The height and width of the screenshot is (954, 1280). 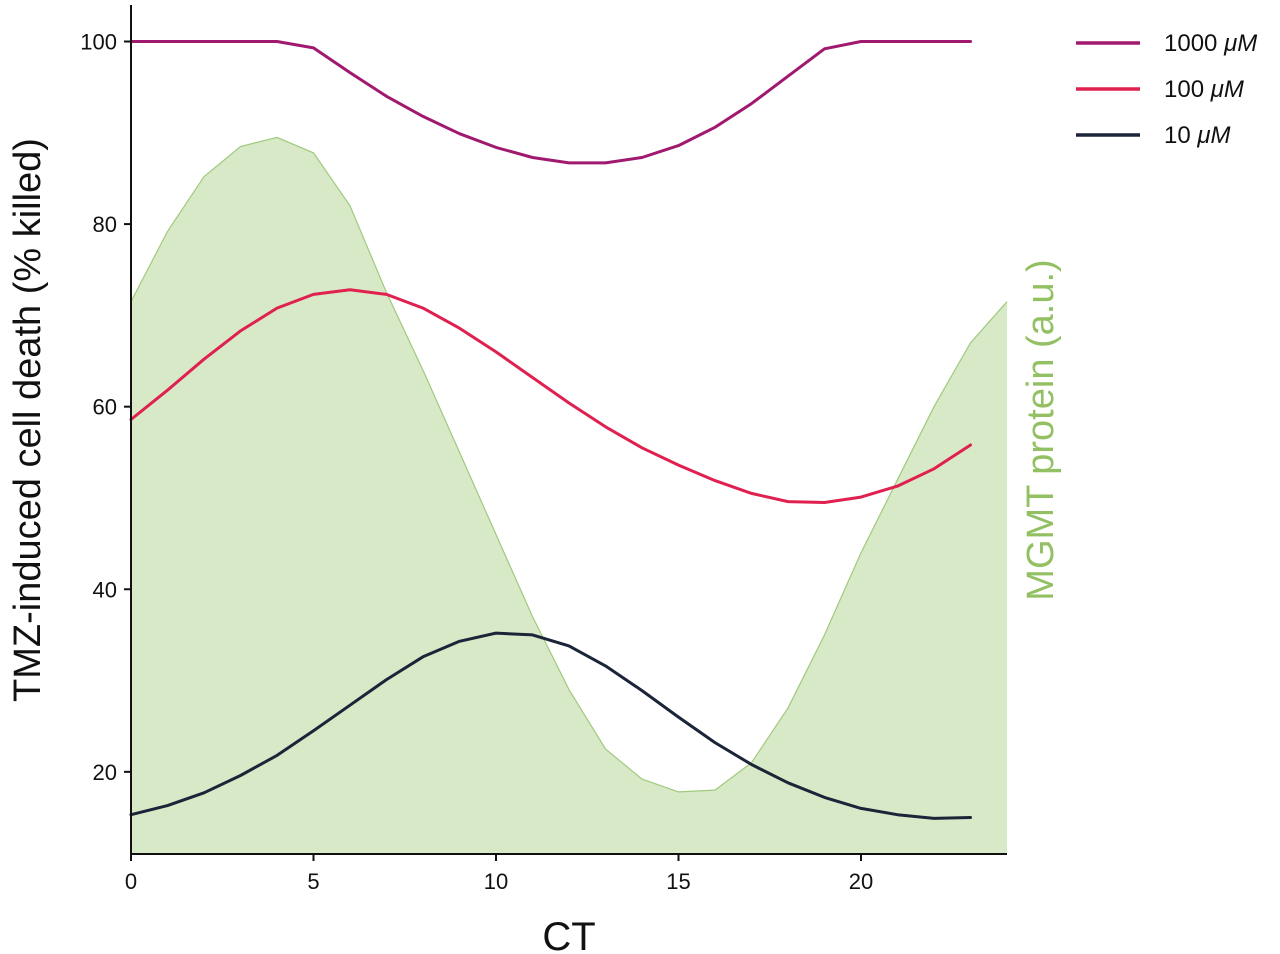 What do you see at coordinates (861, 881) in the screenshot?
I see `x-tick-label: 20` at bounding box center [861, 881].